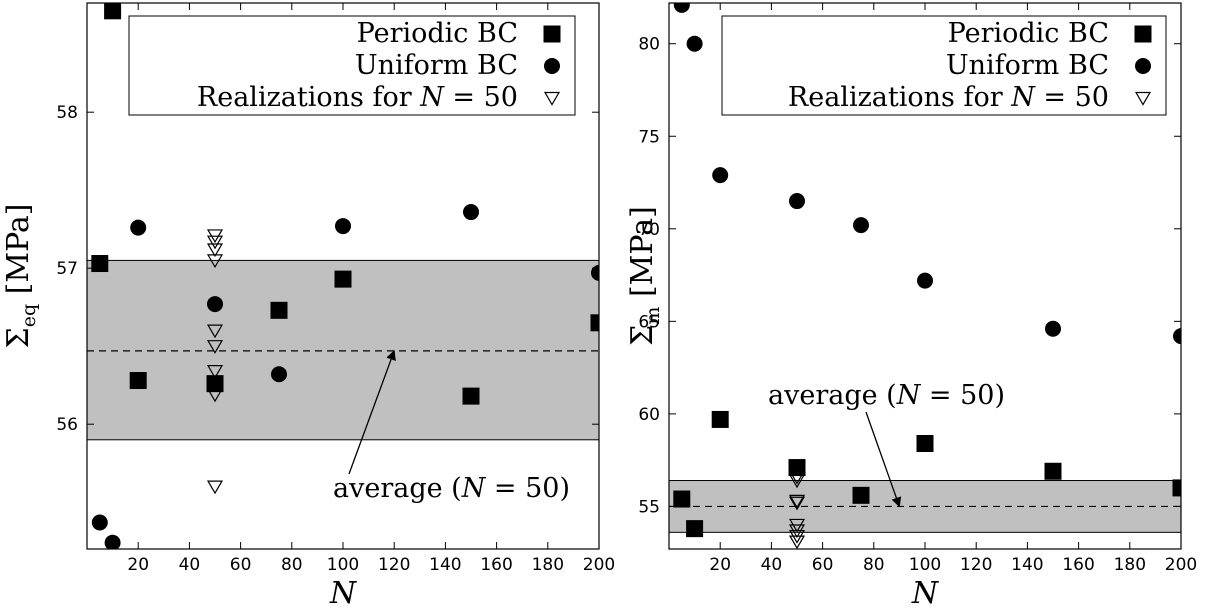  I want to click on y-tick-label-0: 55, so click(649, 507).